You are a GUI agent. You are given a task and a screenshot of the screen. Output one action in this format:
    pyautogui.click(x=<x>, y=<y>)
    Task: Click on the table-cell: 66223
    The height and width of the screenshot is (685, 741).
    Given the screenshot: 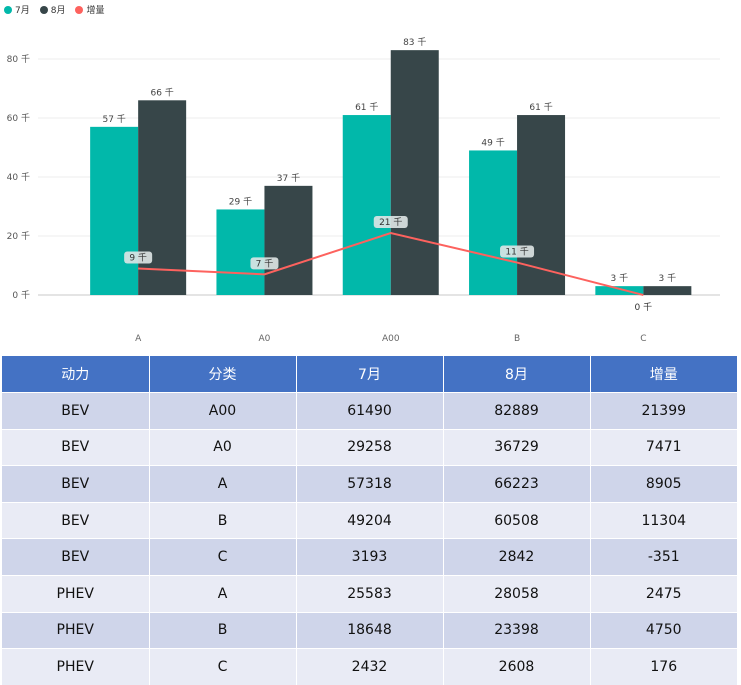 What is the action you would take?
    pyautogui.click(x=517, y=484)
    